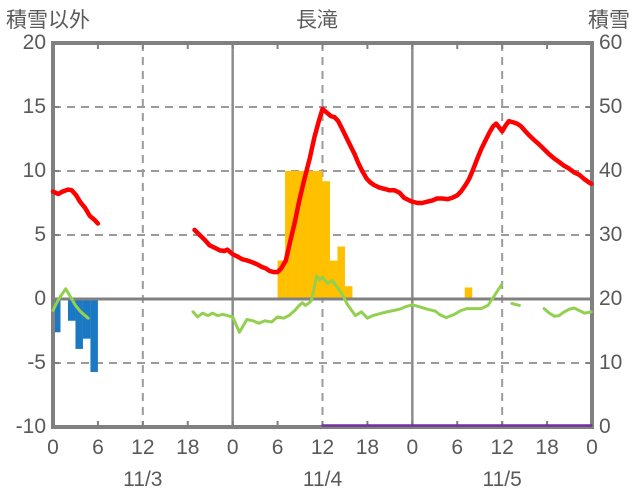 The height and width of the screenshot is (501, 636). I want to click on left-axis-tick-label: 0, so click(40, 298).